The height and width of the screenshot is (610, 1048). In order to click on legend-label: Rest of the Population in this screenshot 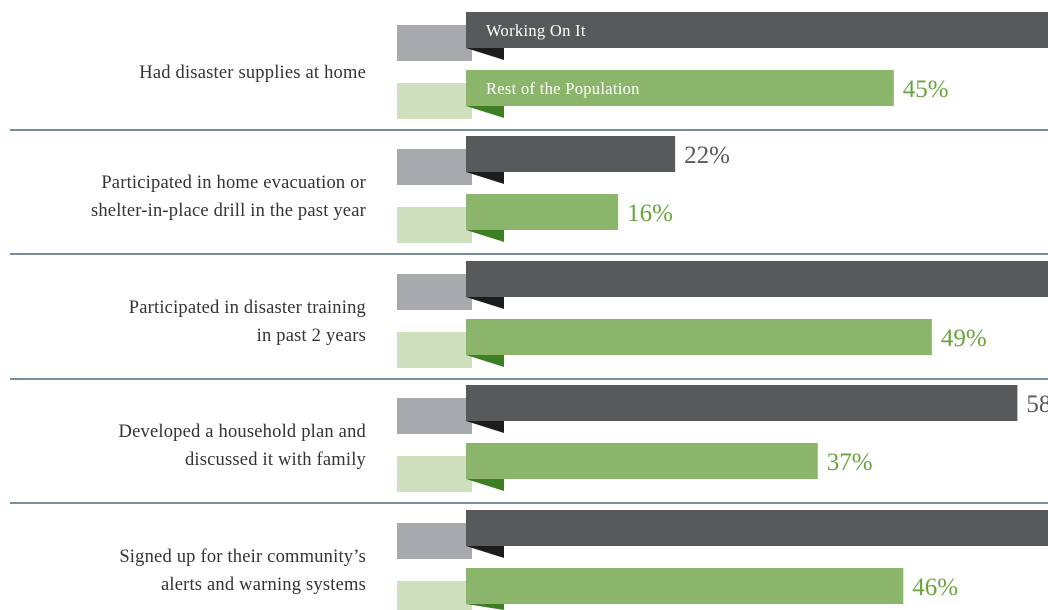, I will do `click(563, 88)`.